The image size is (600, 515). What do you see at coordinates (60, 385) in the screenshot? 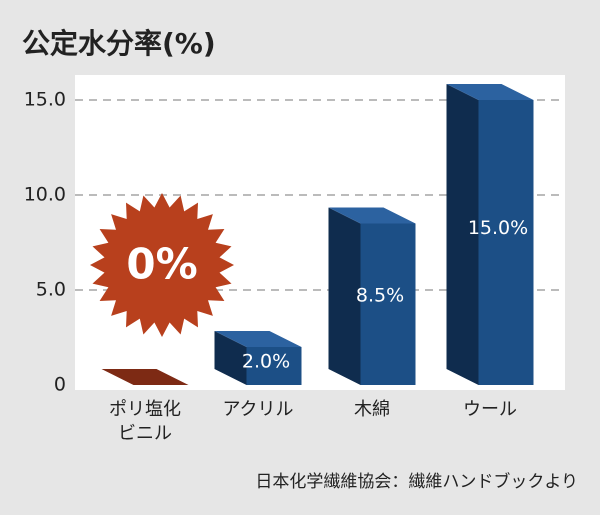
I see `y-tick-label: 0` at bounding box center [60, 385].